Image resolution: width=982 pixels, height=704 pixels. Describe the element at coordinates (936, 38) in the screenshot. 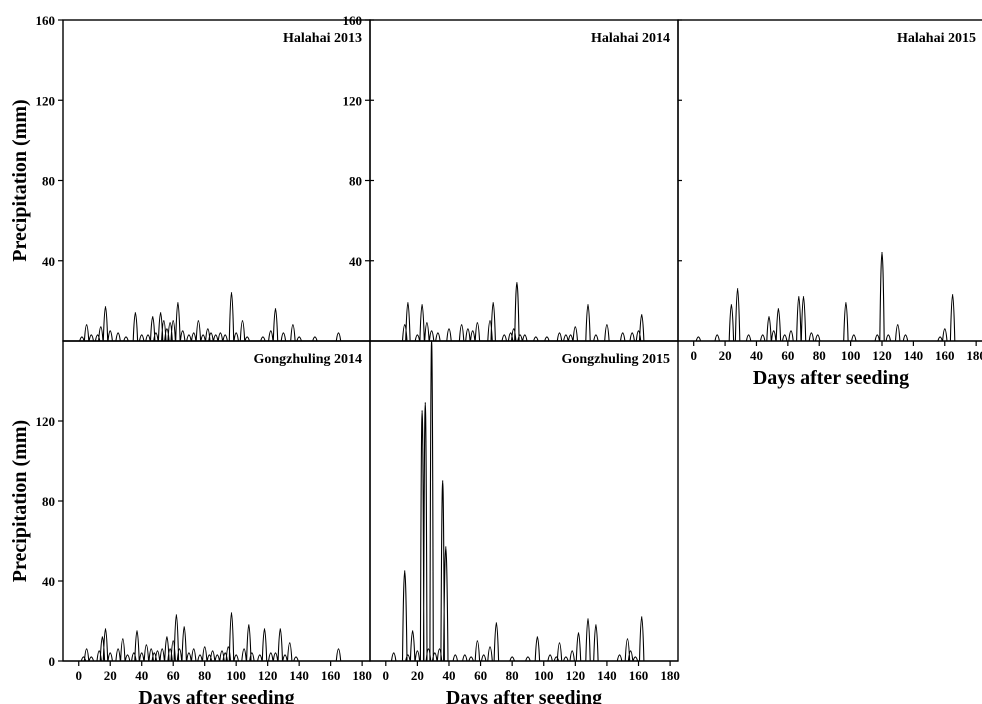

I see `panel-title: Halahai 2015` at that location.